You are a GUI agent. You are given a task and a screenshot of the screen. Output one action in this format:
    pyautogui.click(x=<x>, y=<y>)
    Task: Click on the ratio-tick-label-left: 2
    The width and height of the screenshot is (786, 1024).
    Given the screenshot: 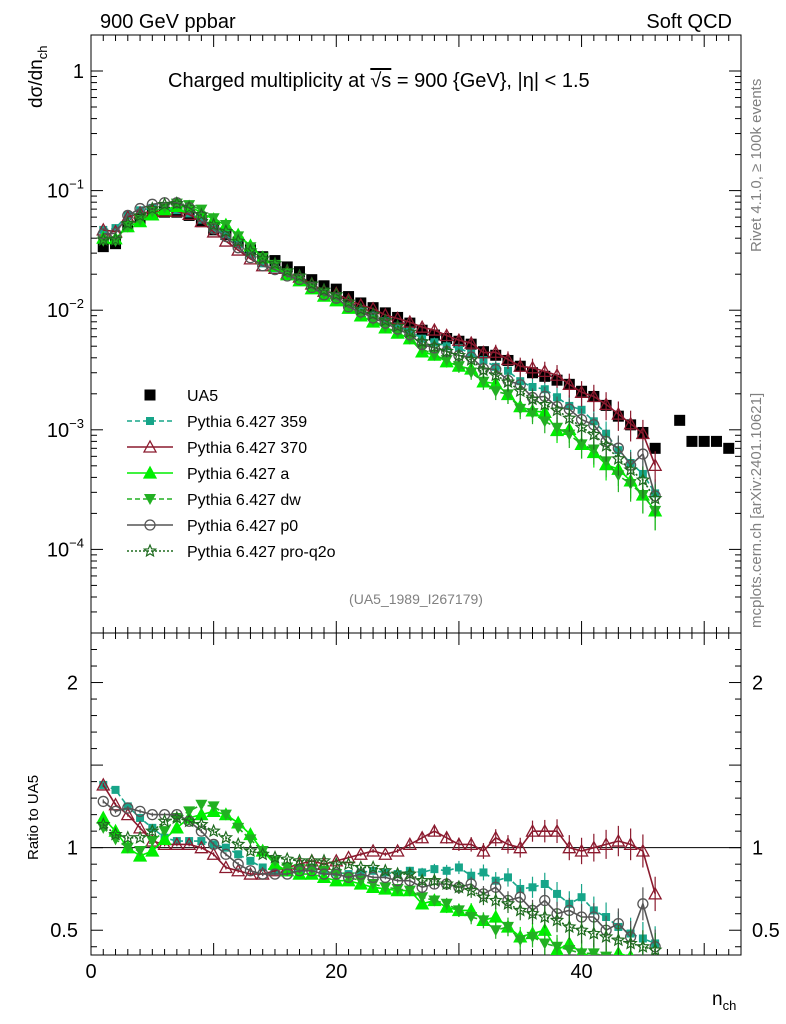 What is the action you would take?
    pyautogui.click(x=72, y=684)
    